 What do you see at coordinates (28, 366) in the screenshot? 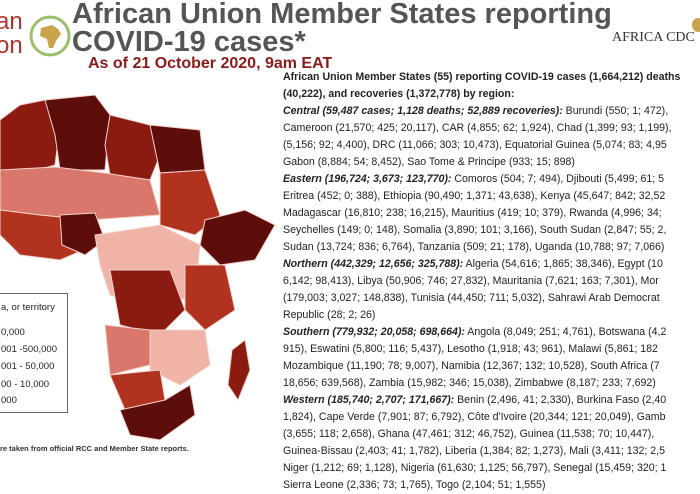
I see `legend-item: 001 - 50,000` at bounding box center [28, 366].